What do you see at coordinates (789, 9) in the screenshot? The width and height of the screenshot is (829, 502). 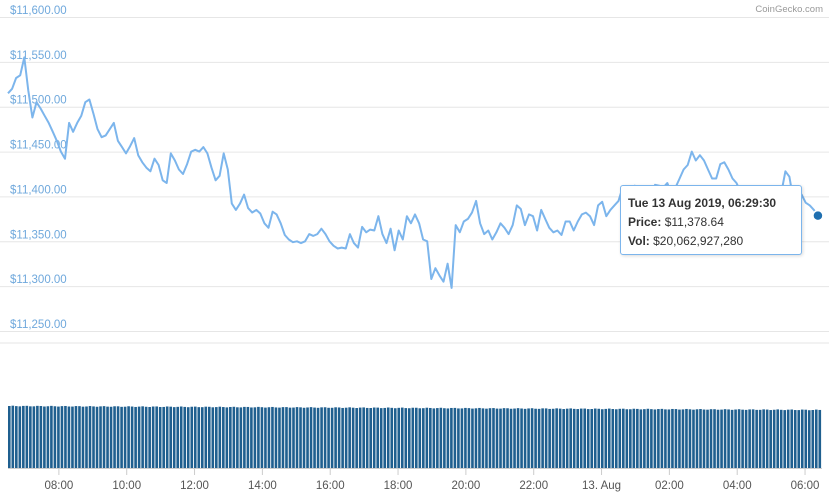 I see `credit-link: CoinGecko.com` at bounding box center [789, 9].